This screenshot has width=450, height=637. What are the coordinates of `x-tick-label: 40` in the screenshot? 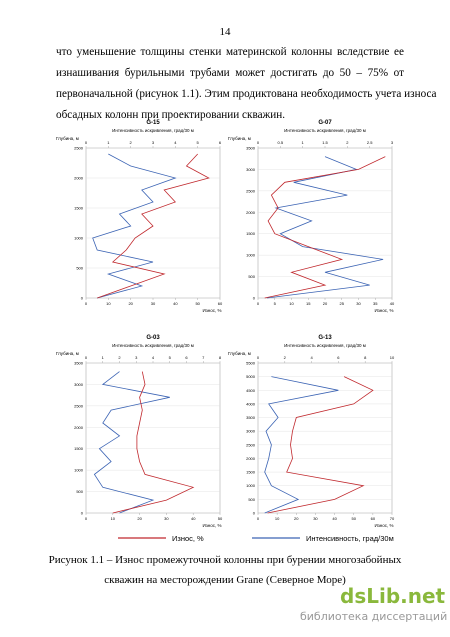 It's located at (175, 303).